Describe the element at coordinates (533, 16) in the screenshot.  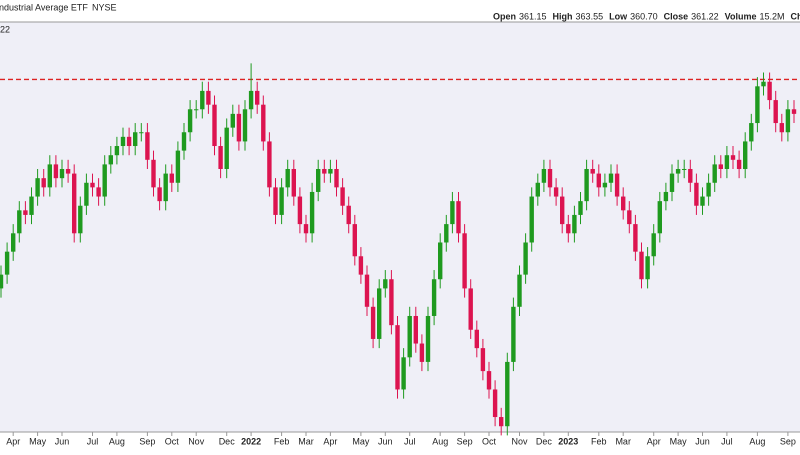
I see `stat-value: 361.15` at that location.